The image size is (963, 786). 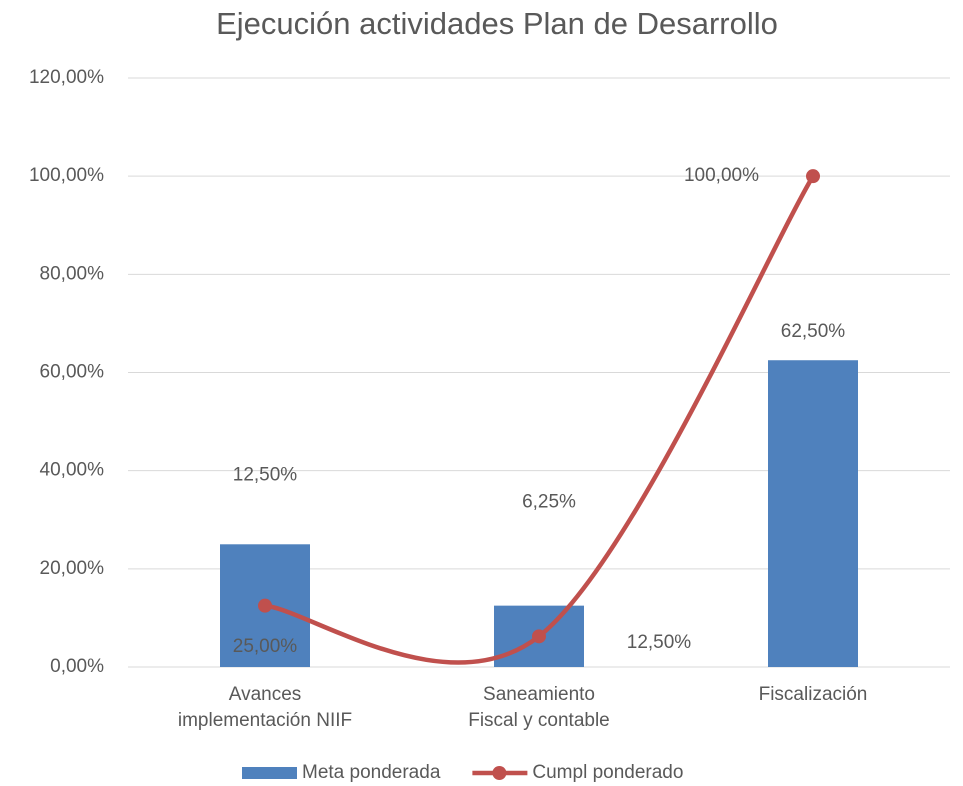 I want to click on x-tick-label: Saneamiento Fiscal y contable, so click(x=539, y=707).